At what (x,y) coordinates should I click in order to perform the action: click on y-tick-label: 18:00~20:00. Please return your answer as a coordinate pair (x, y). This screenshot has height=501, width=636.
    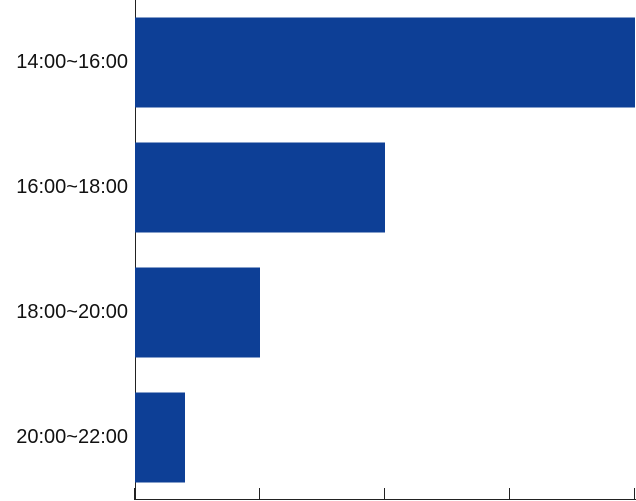
    Looking at the image, I should click on (72, 312).